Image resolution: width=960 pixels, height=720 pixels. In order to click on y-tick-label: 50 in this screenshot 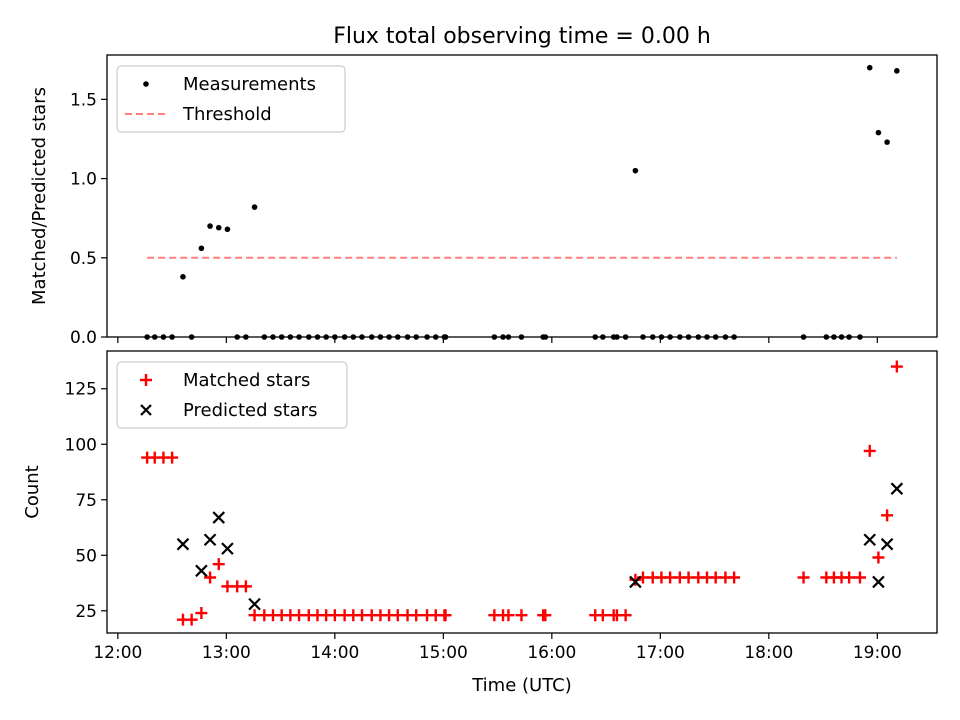, I will do `click(86, 556)`.